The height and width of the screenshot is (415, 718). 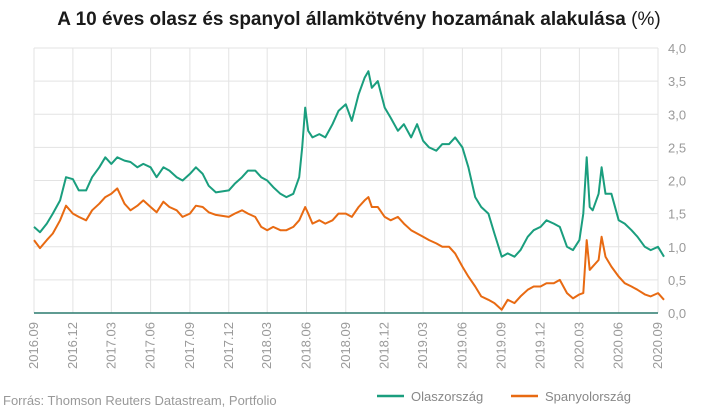 I want to click on y-tick-label: 3,5, so click(x=677, y=81).